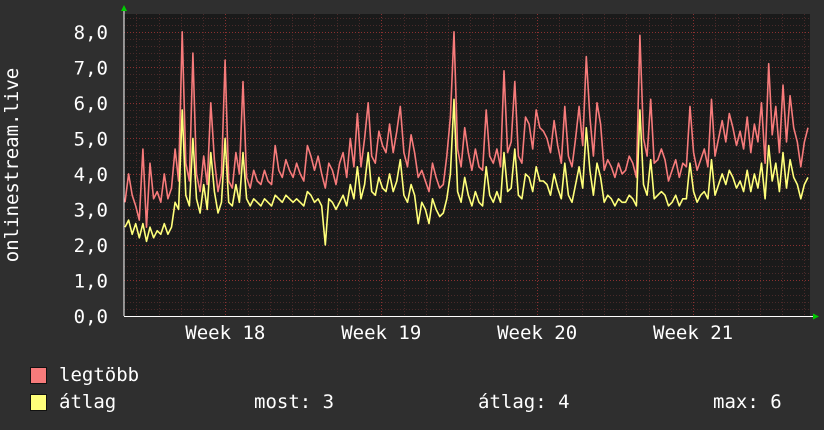 Image resolution: width=824 pixels, height=430 pixels. Describe the element at coordinates (294, 402) in the screenshot. I see `stat-now: most: 3` at that location.